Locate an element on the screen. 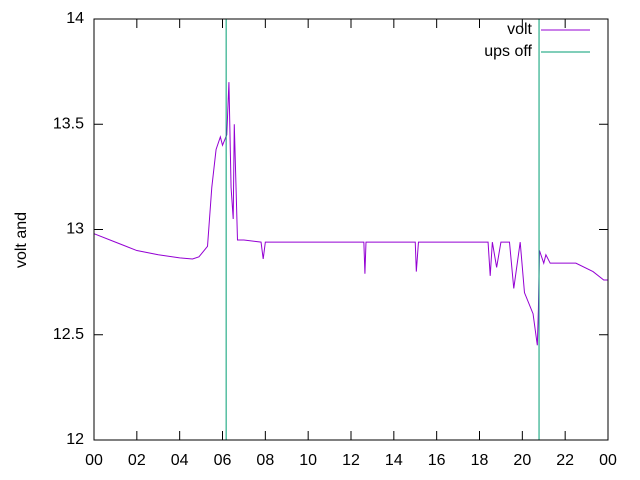  legend-label: ups off is located at coordinates (508, 51).